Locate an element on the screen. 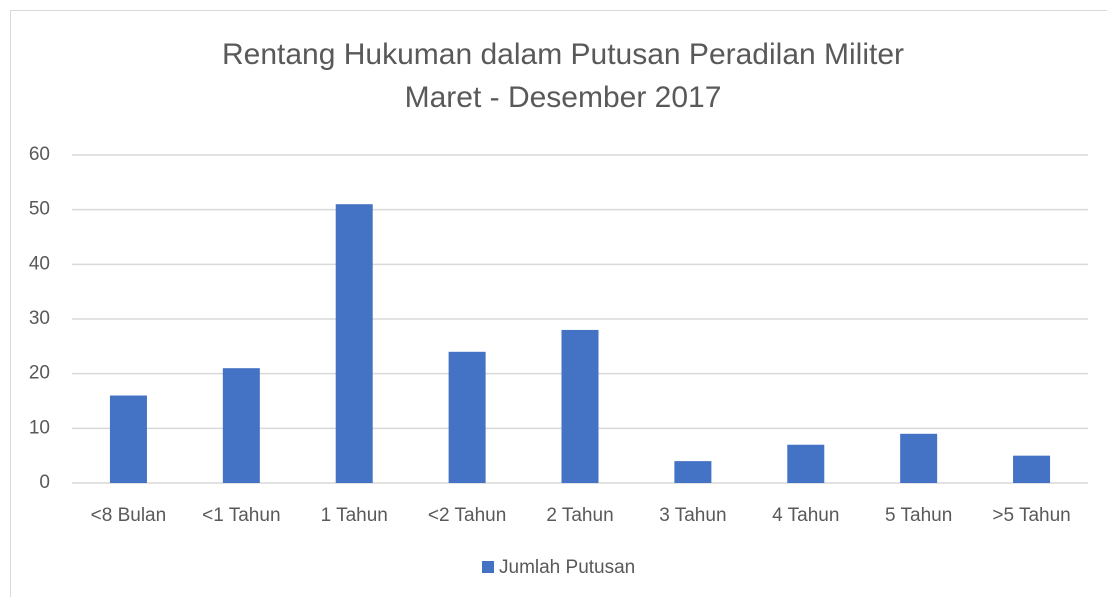 Image resolution: width=1107 pixels, height=597 pixels. y-tick-label: 0 is located at coordinates (44, 482).